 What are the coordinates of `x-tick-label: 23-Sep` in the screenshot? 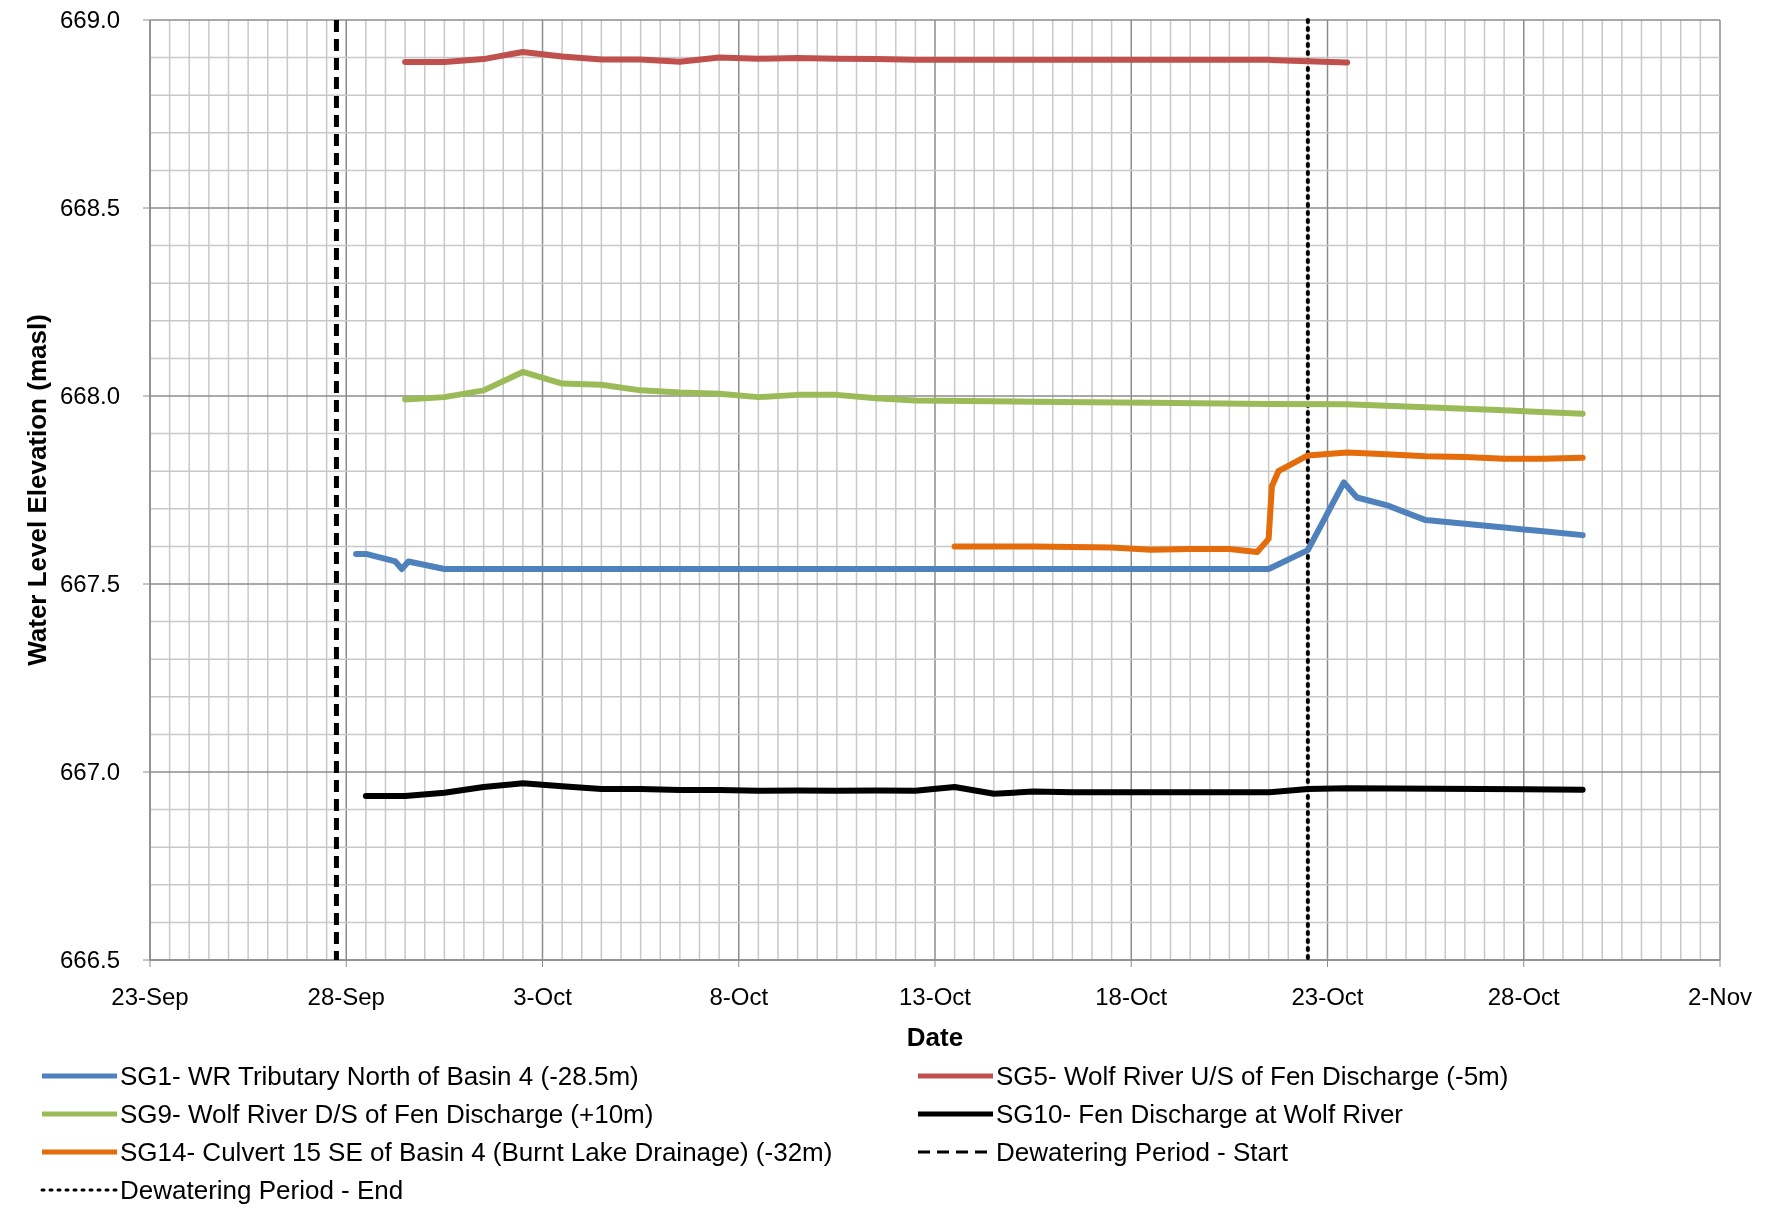 It's located at (150, 996).